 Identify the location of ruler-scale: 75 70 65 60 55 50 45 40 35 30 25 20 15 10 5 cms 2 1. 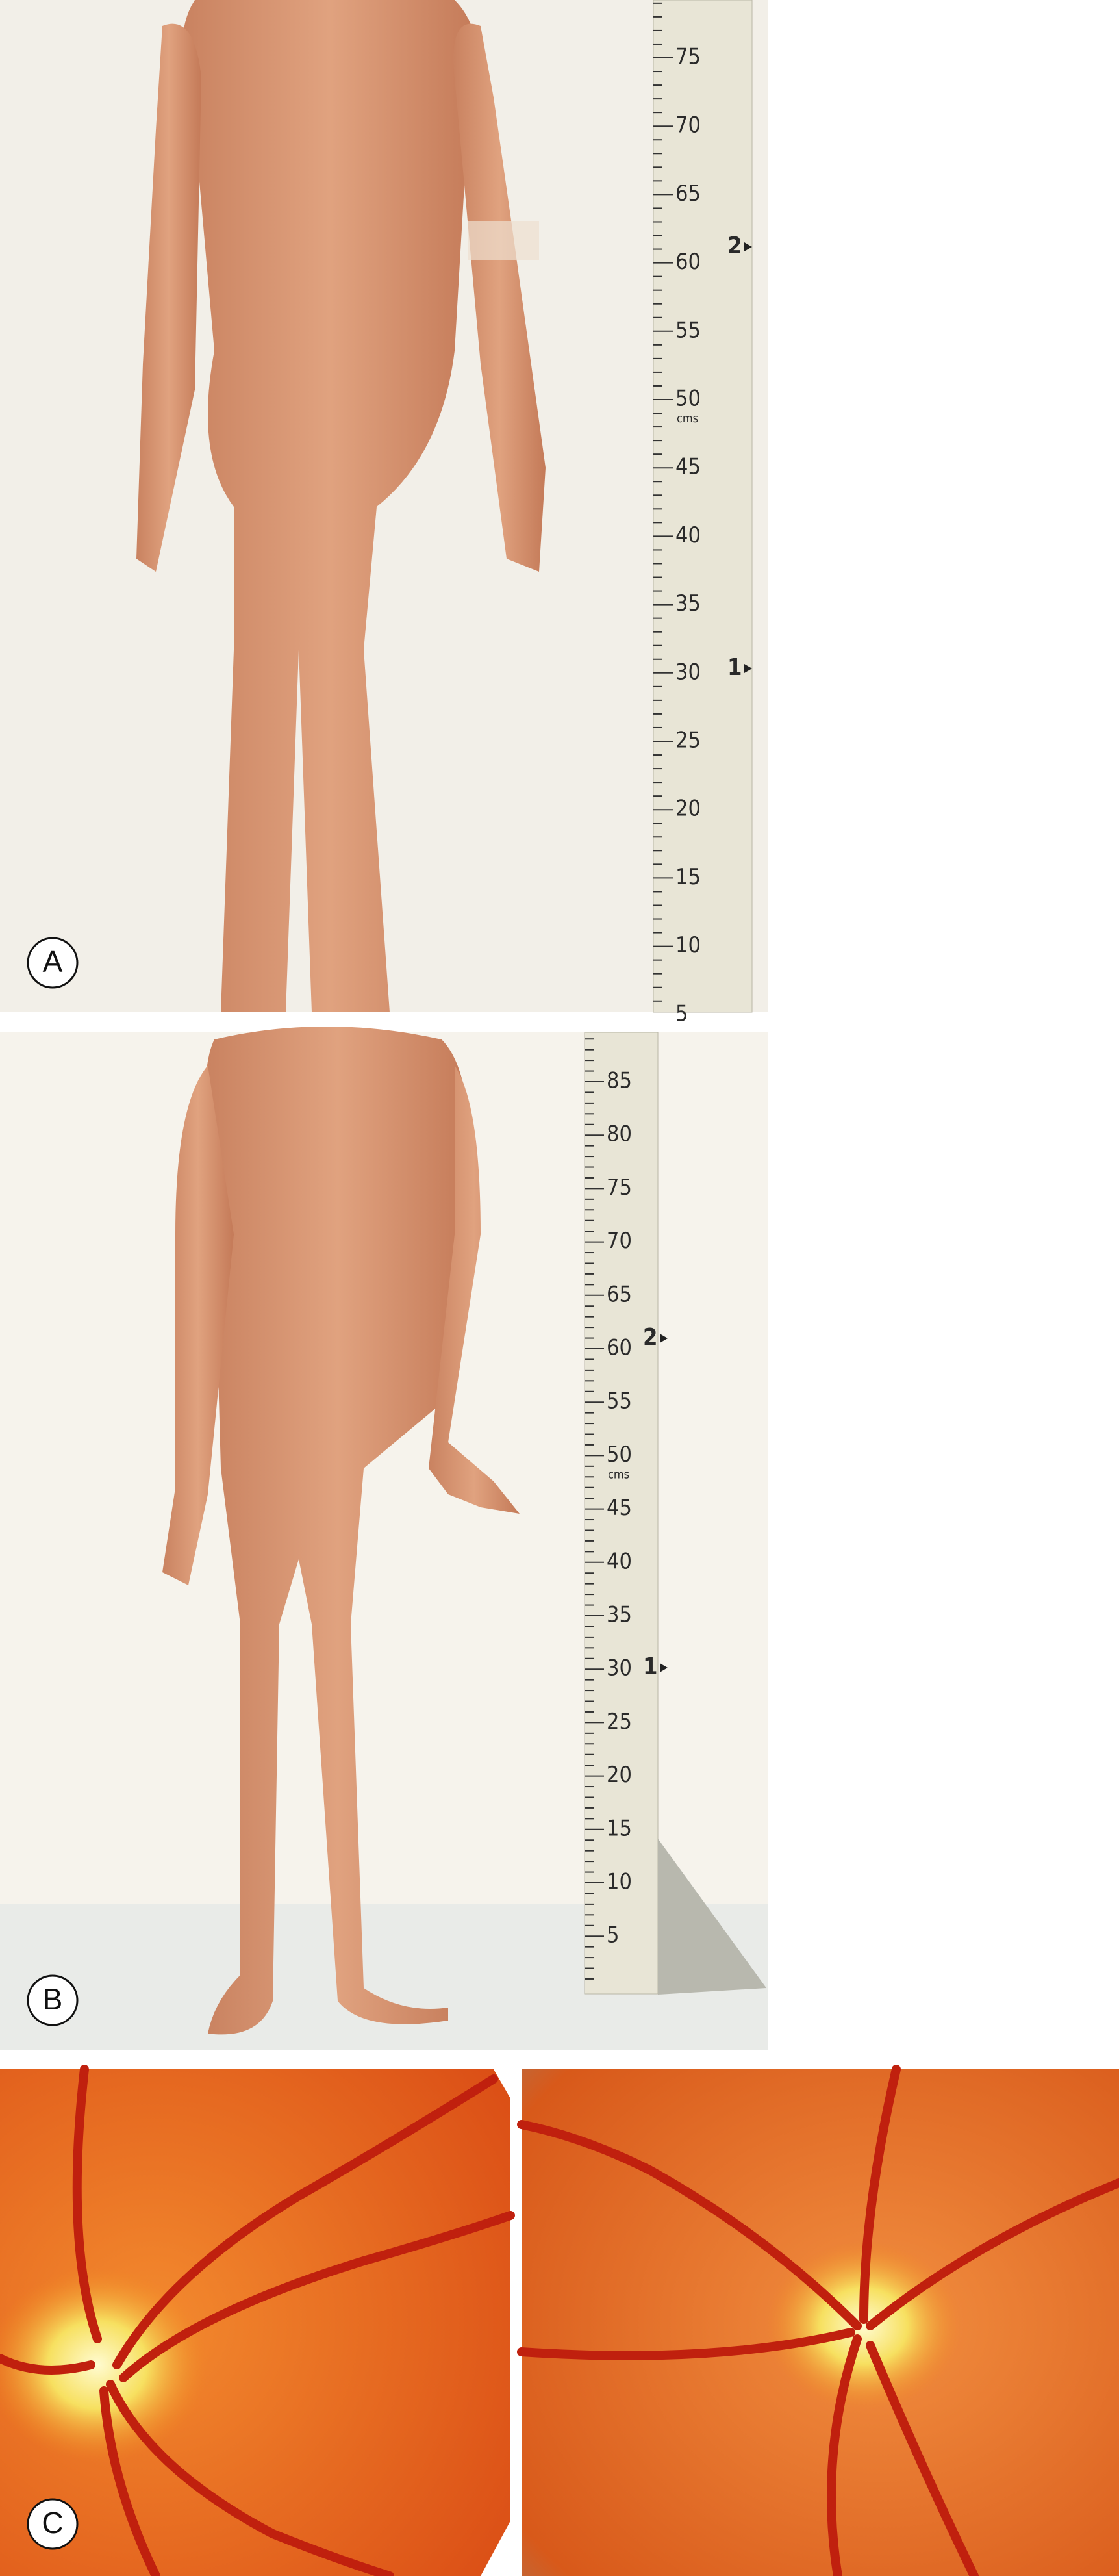
(702, 514).